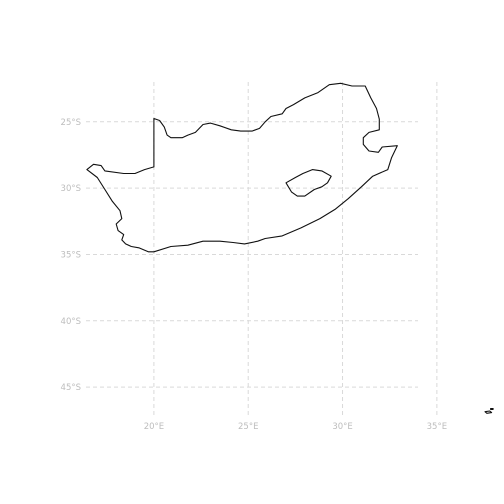 The width and height of the screenshot is (504, 504). I want to click on lat-tick-label: 35°S, so click(71, 255).